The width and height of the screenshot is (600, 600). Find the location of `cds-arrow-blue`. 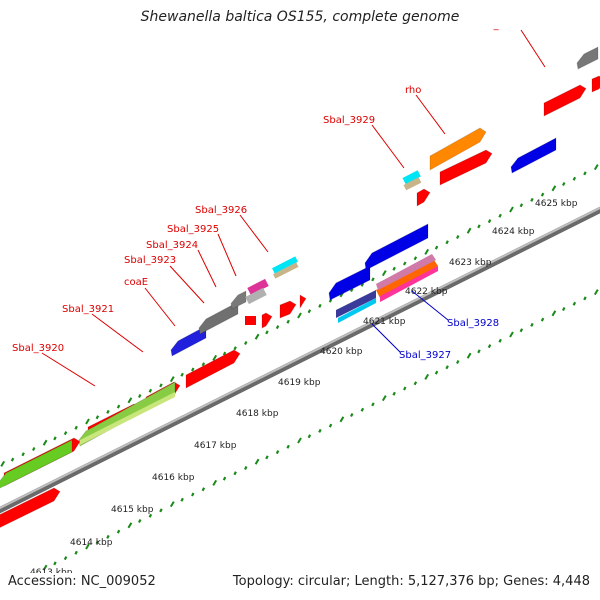

cds-arrow-blue is located at coordinates (188, 341).